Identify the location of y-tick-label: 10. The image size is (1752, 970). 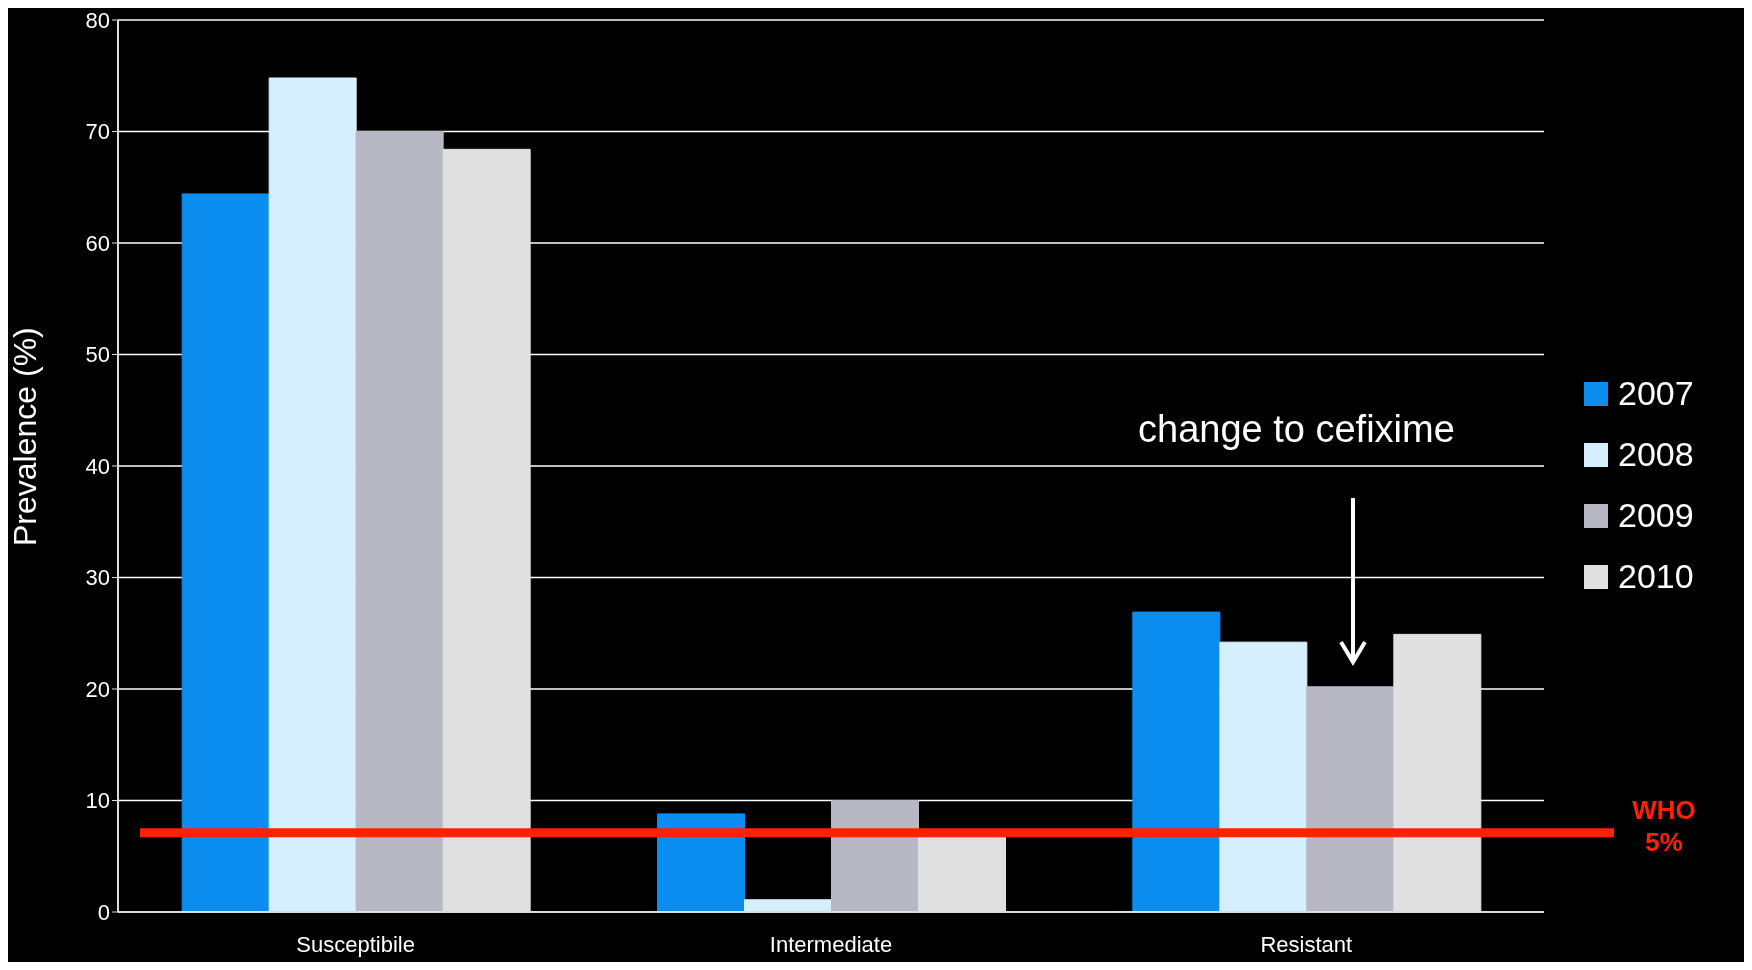
(97, 801).